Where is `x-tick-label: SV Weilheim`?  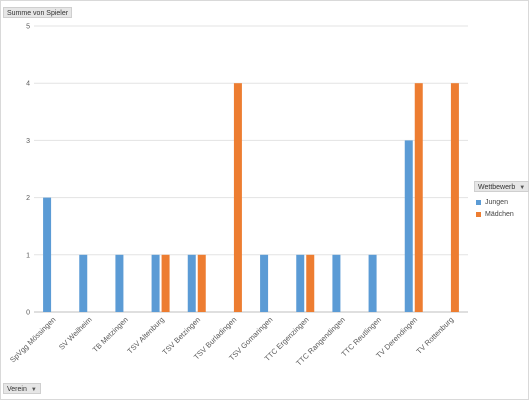
x-tick-label: SV Weilheim is located at coordinates (75, 333).